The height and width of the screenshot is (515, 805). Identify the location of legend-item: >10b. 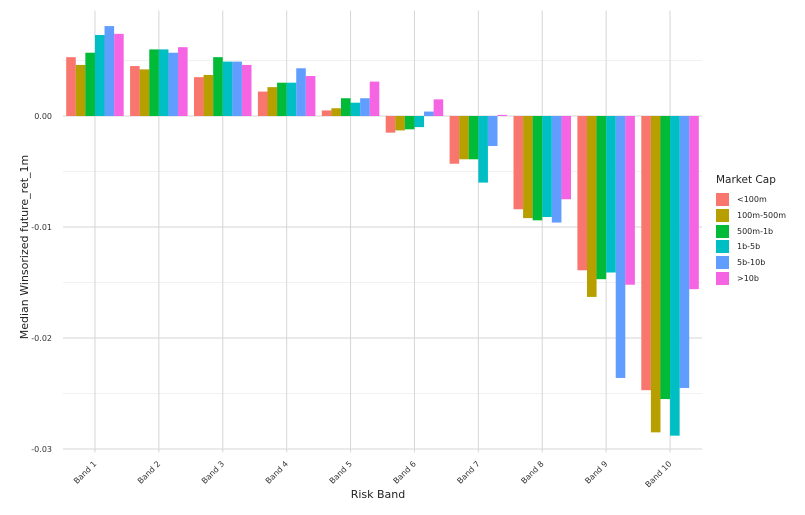
(751, 278).